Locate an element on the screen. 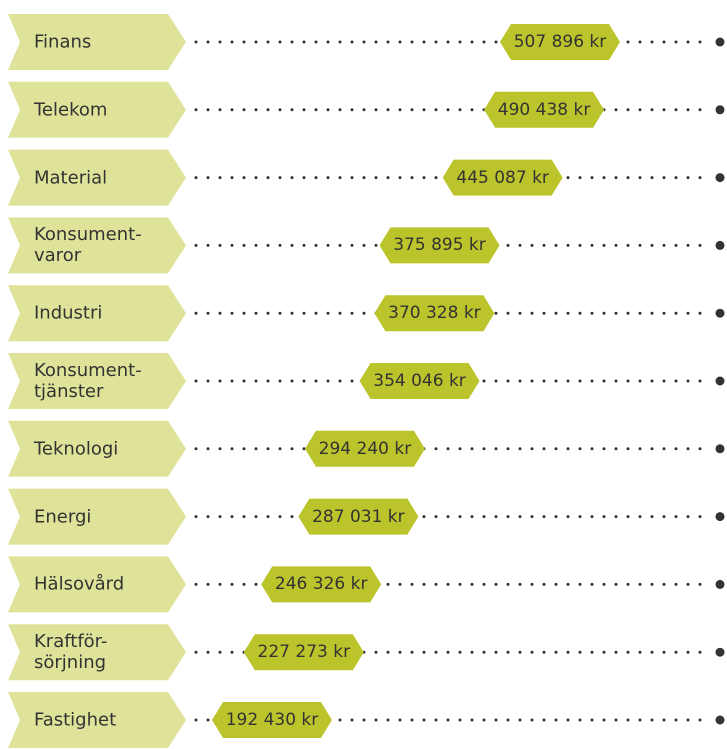  value-label: 192 430 kr is located at coordinates (272, 720).